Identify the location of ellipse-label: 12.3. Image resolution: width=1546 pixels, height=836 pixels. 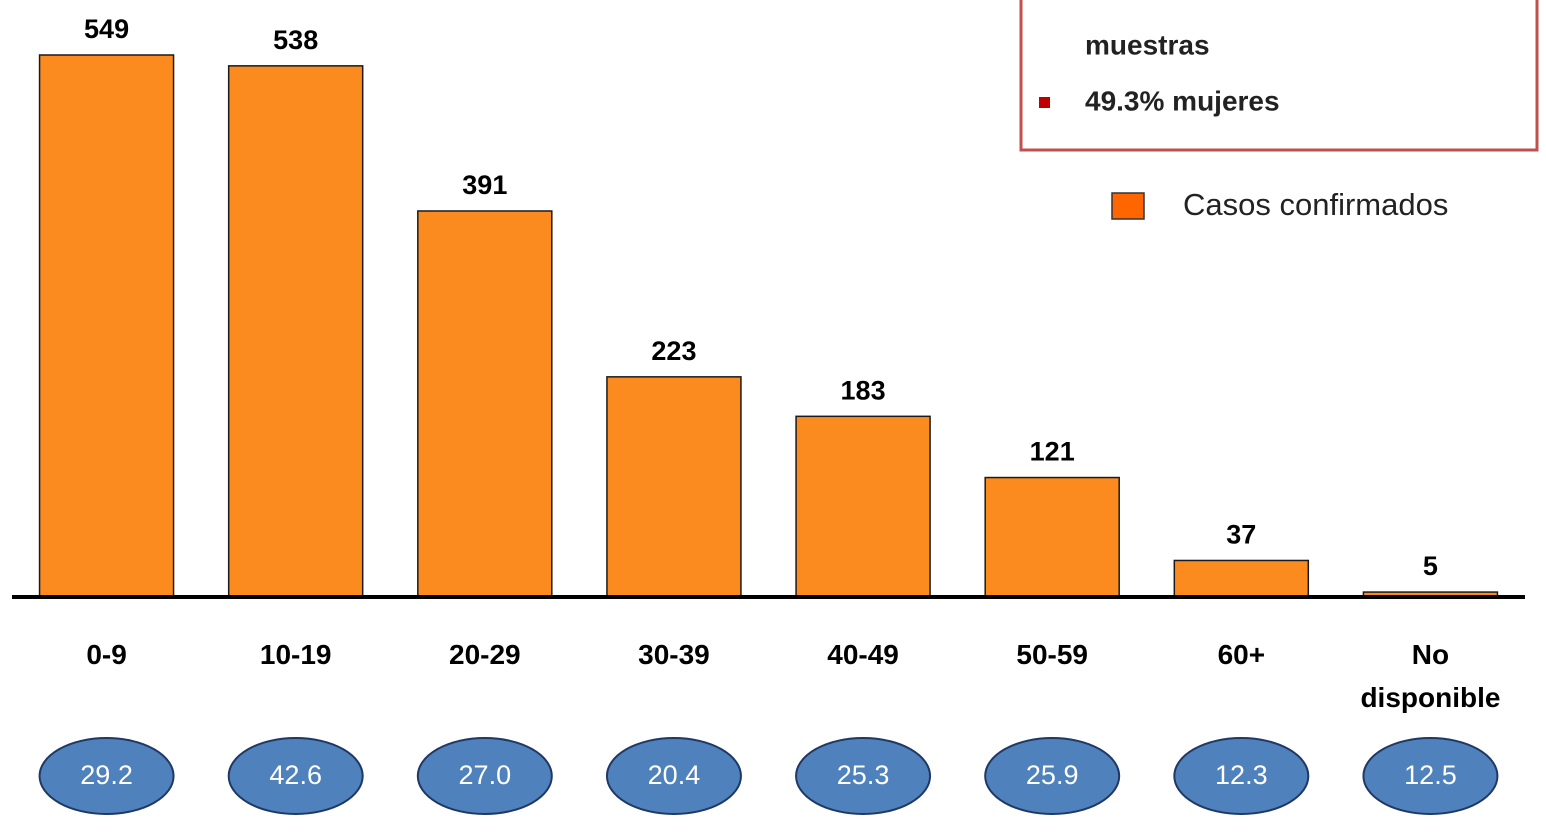
(1241, 775).